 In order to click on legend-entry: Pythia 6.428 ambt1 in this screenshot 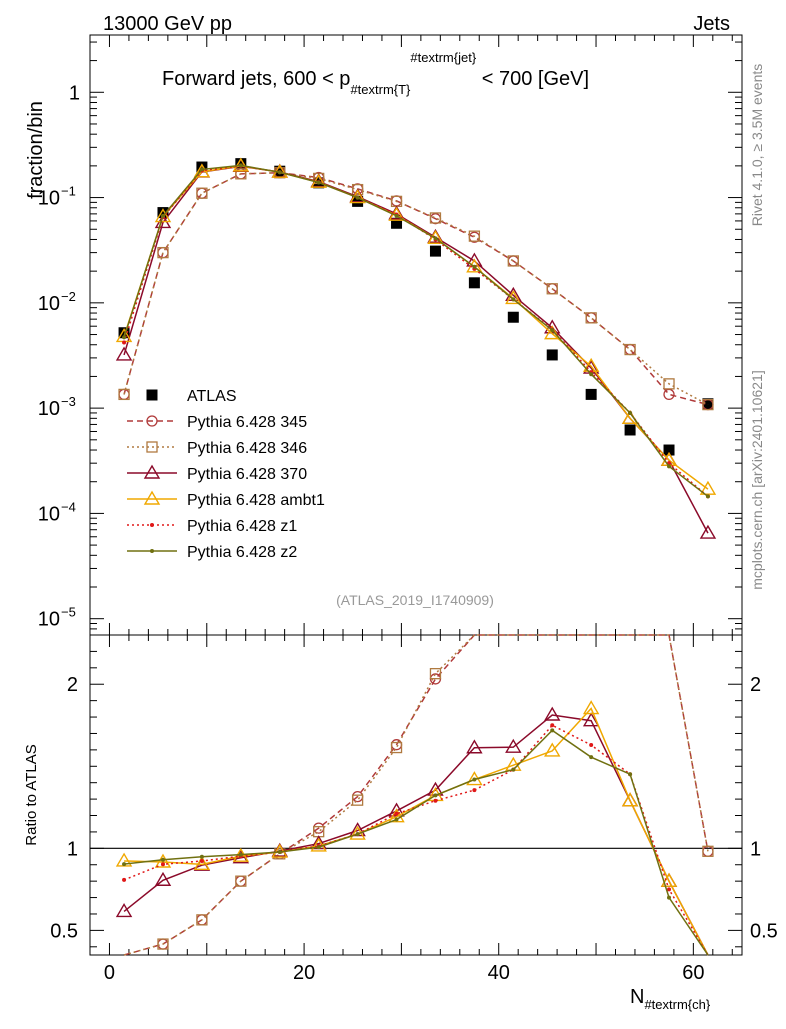, I will do `click(226, 499)`.